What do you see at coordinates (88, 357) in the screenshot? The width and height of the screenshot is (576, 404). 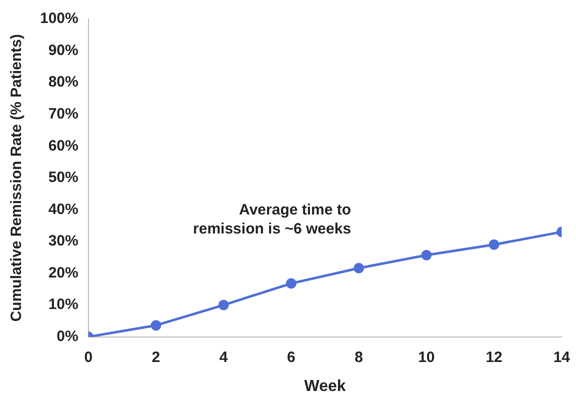 I see `x-tick-label: 0` at bounding box center [88, 357].